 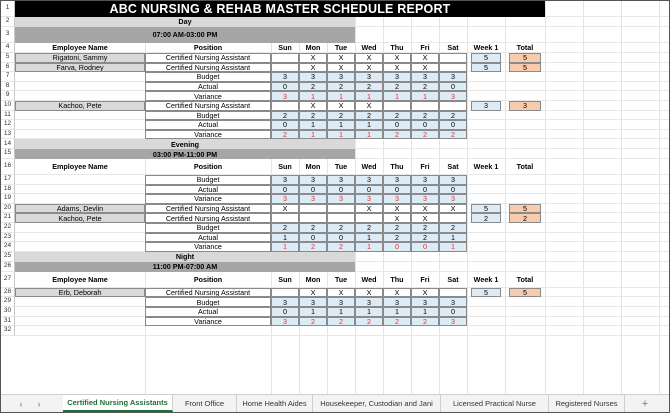 I want to click on header-day-mon: Mon, so click(x=313, y=167).